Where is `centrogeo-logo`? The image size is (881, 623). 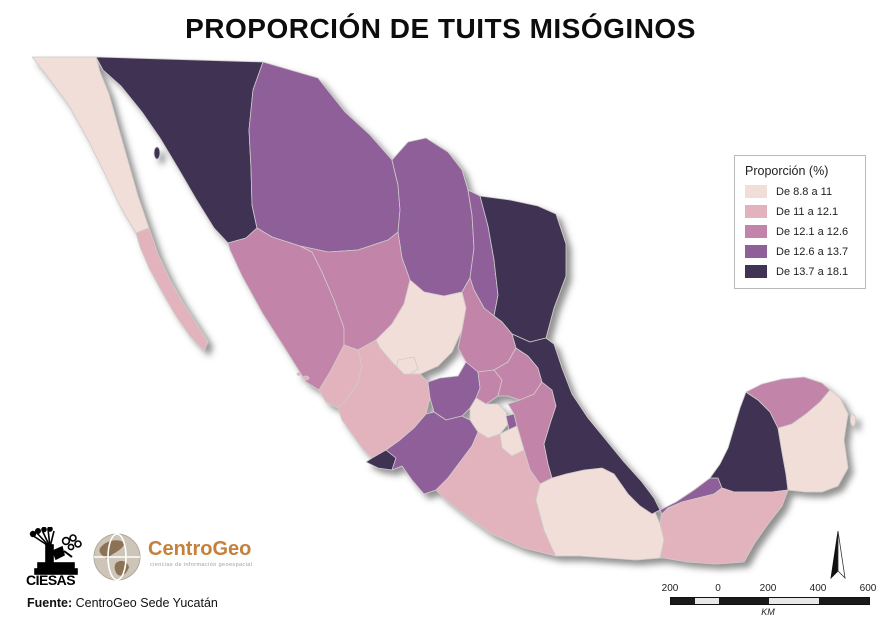 centrogeo-logo is located at coordinates (117, 557).